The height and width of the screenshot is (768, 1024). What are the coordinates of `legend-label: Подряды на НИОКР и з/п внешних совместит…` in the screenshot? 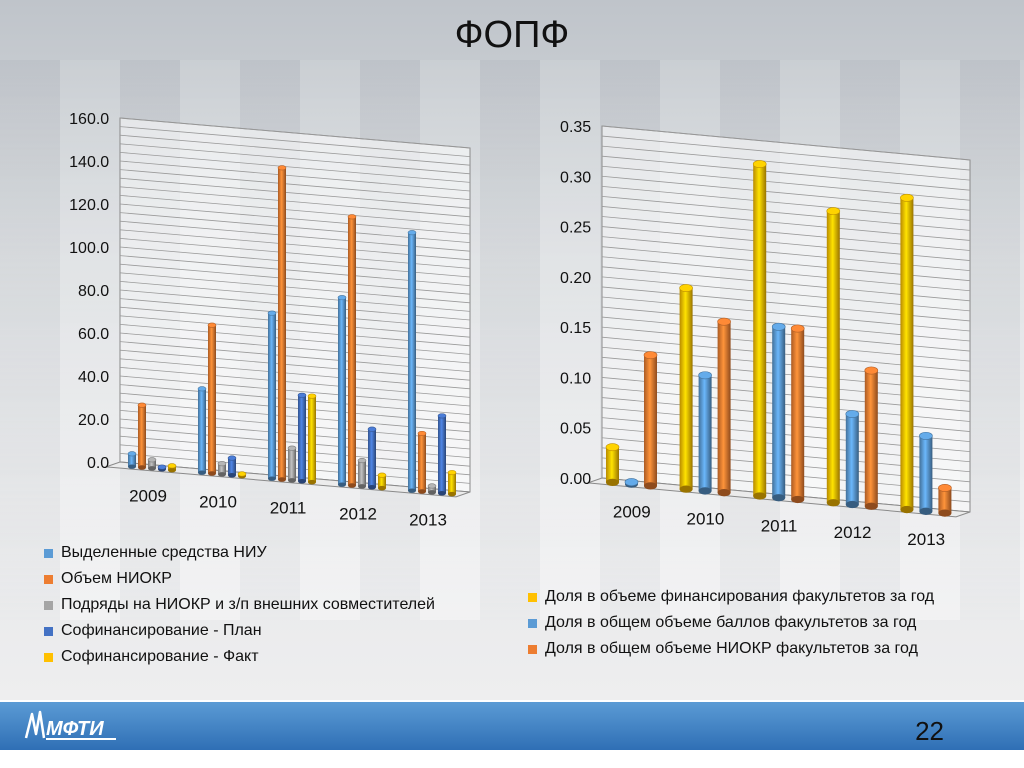 It's located at (248, 604).